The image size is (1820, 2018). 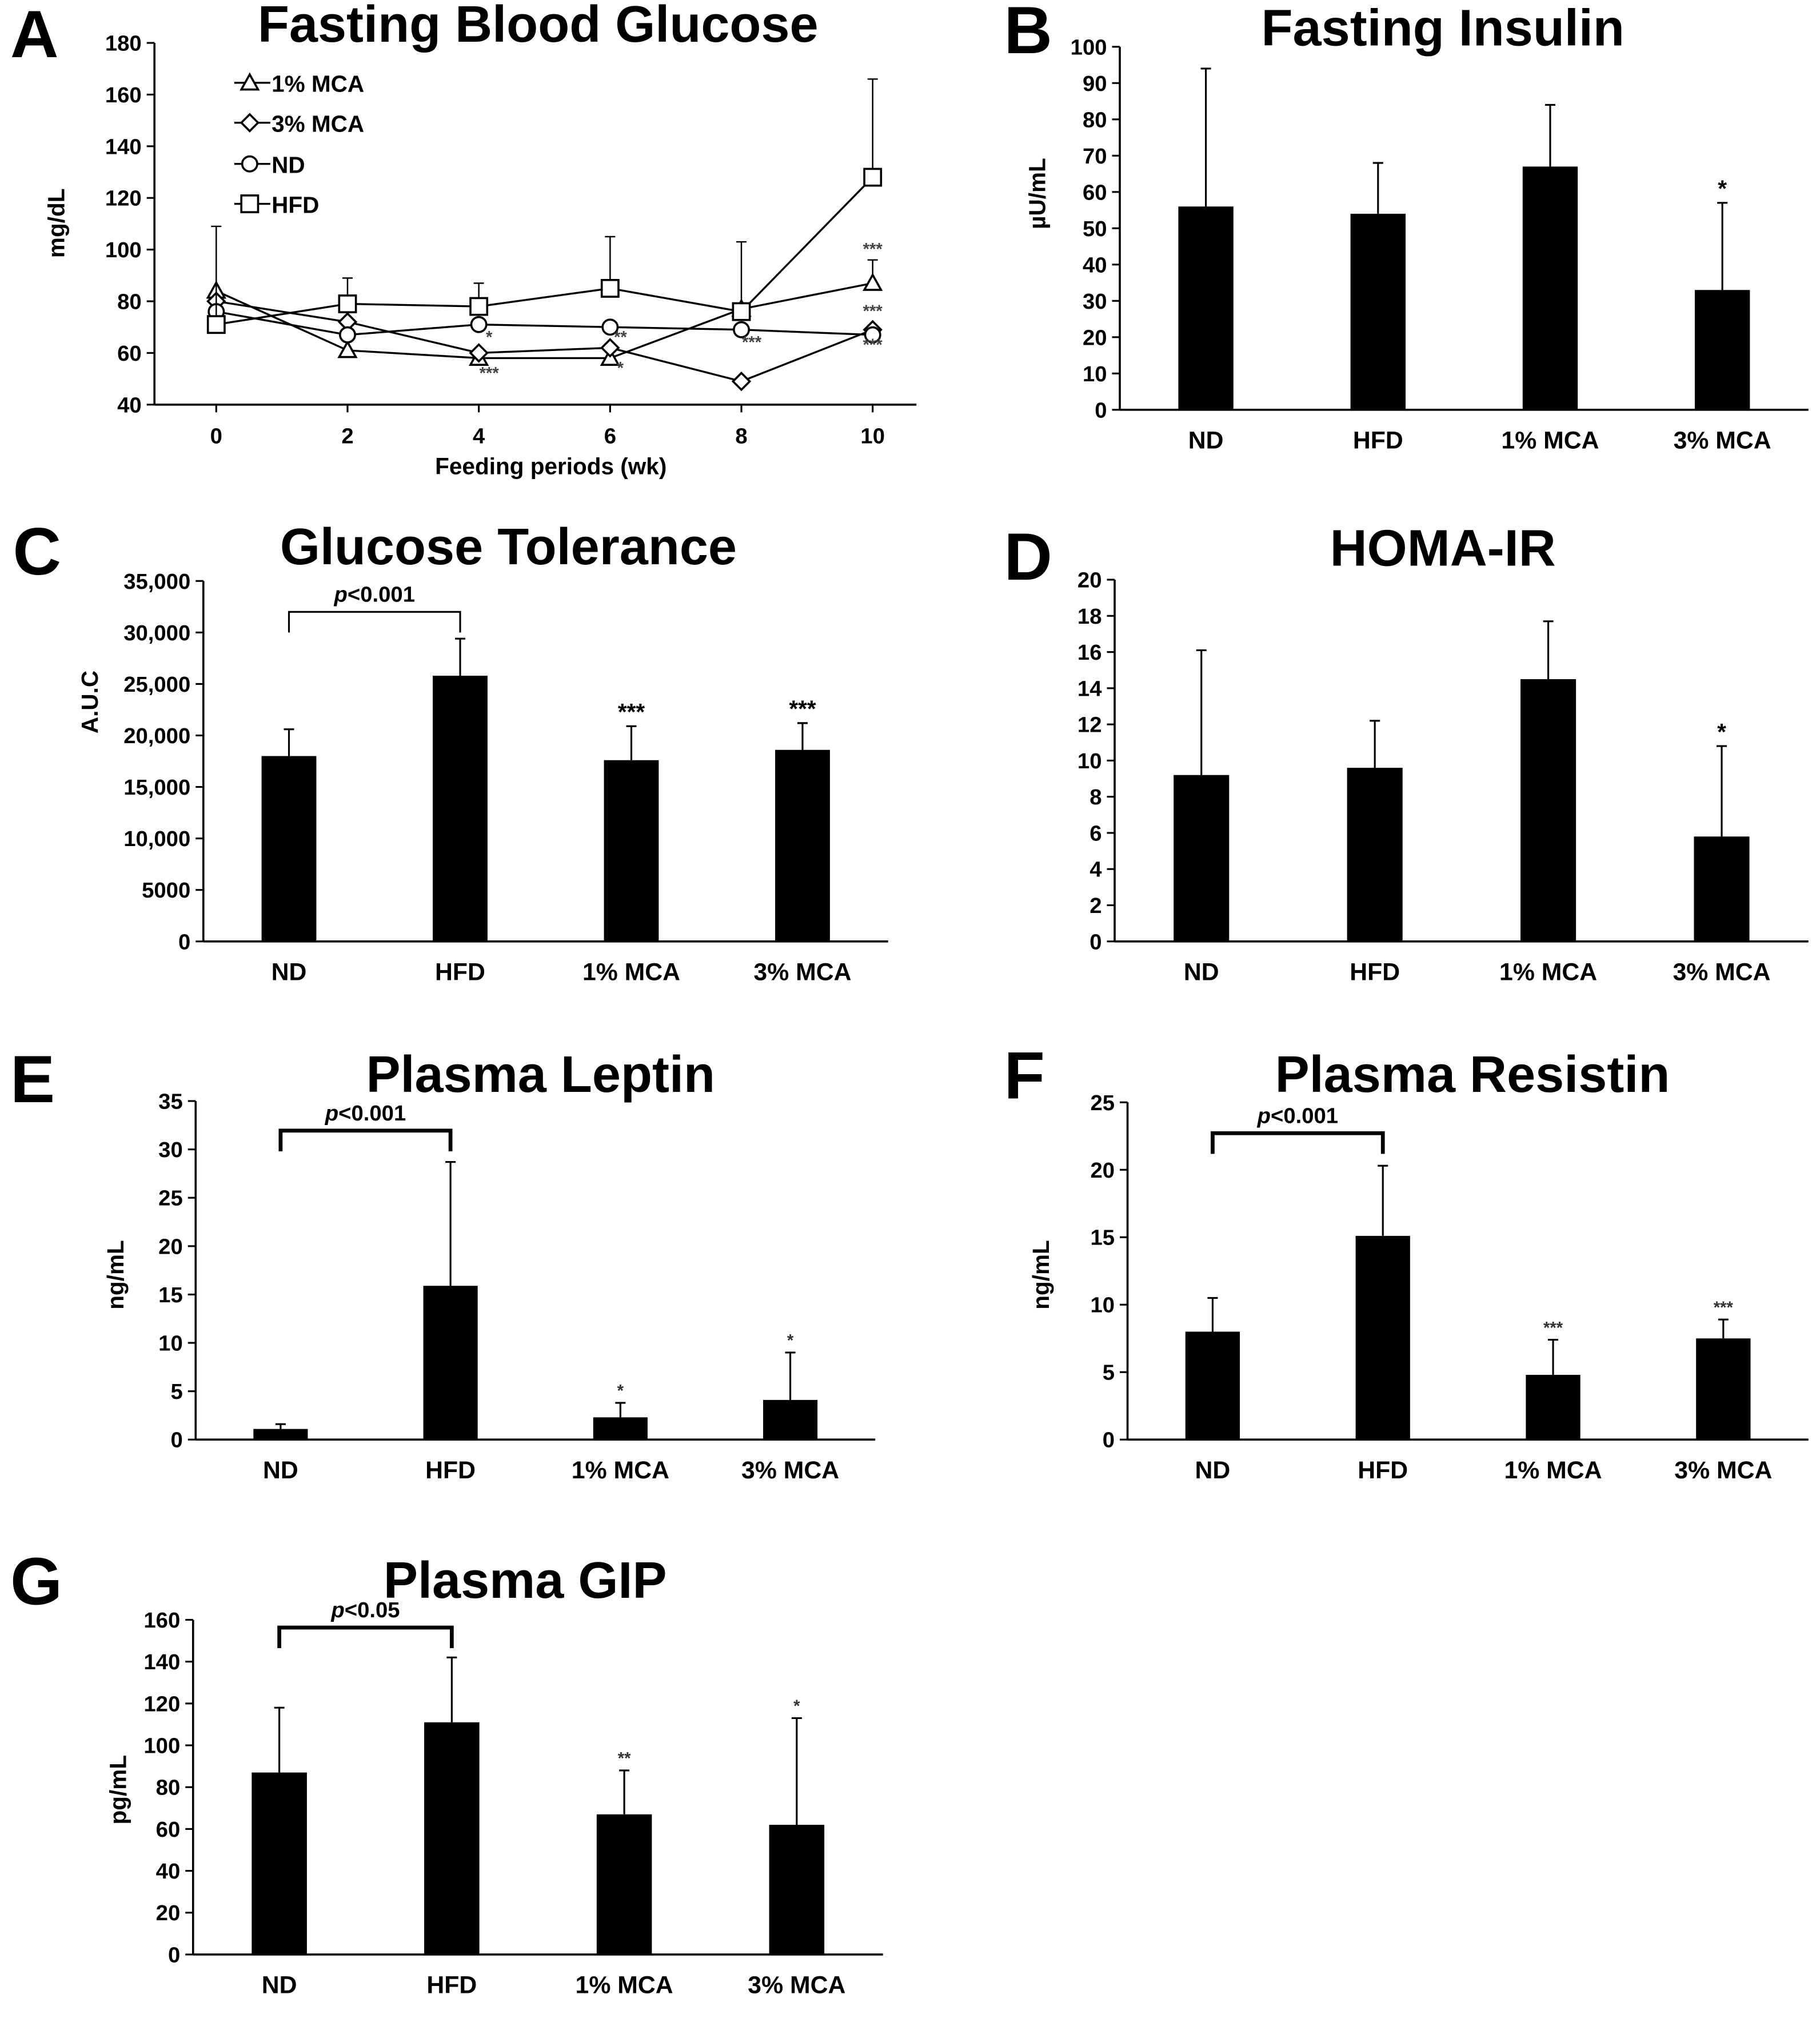 What do you see at coordinates (156, 839) in the screenshot?
I see `y-tick-label: 10,000` at bounding box center [156, 839].